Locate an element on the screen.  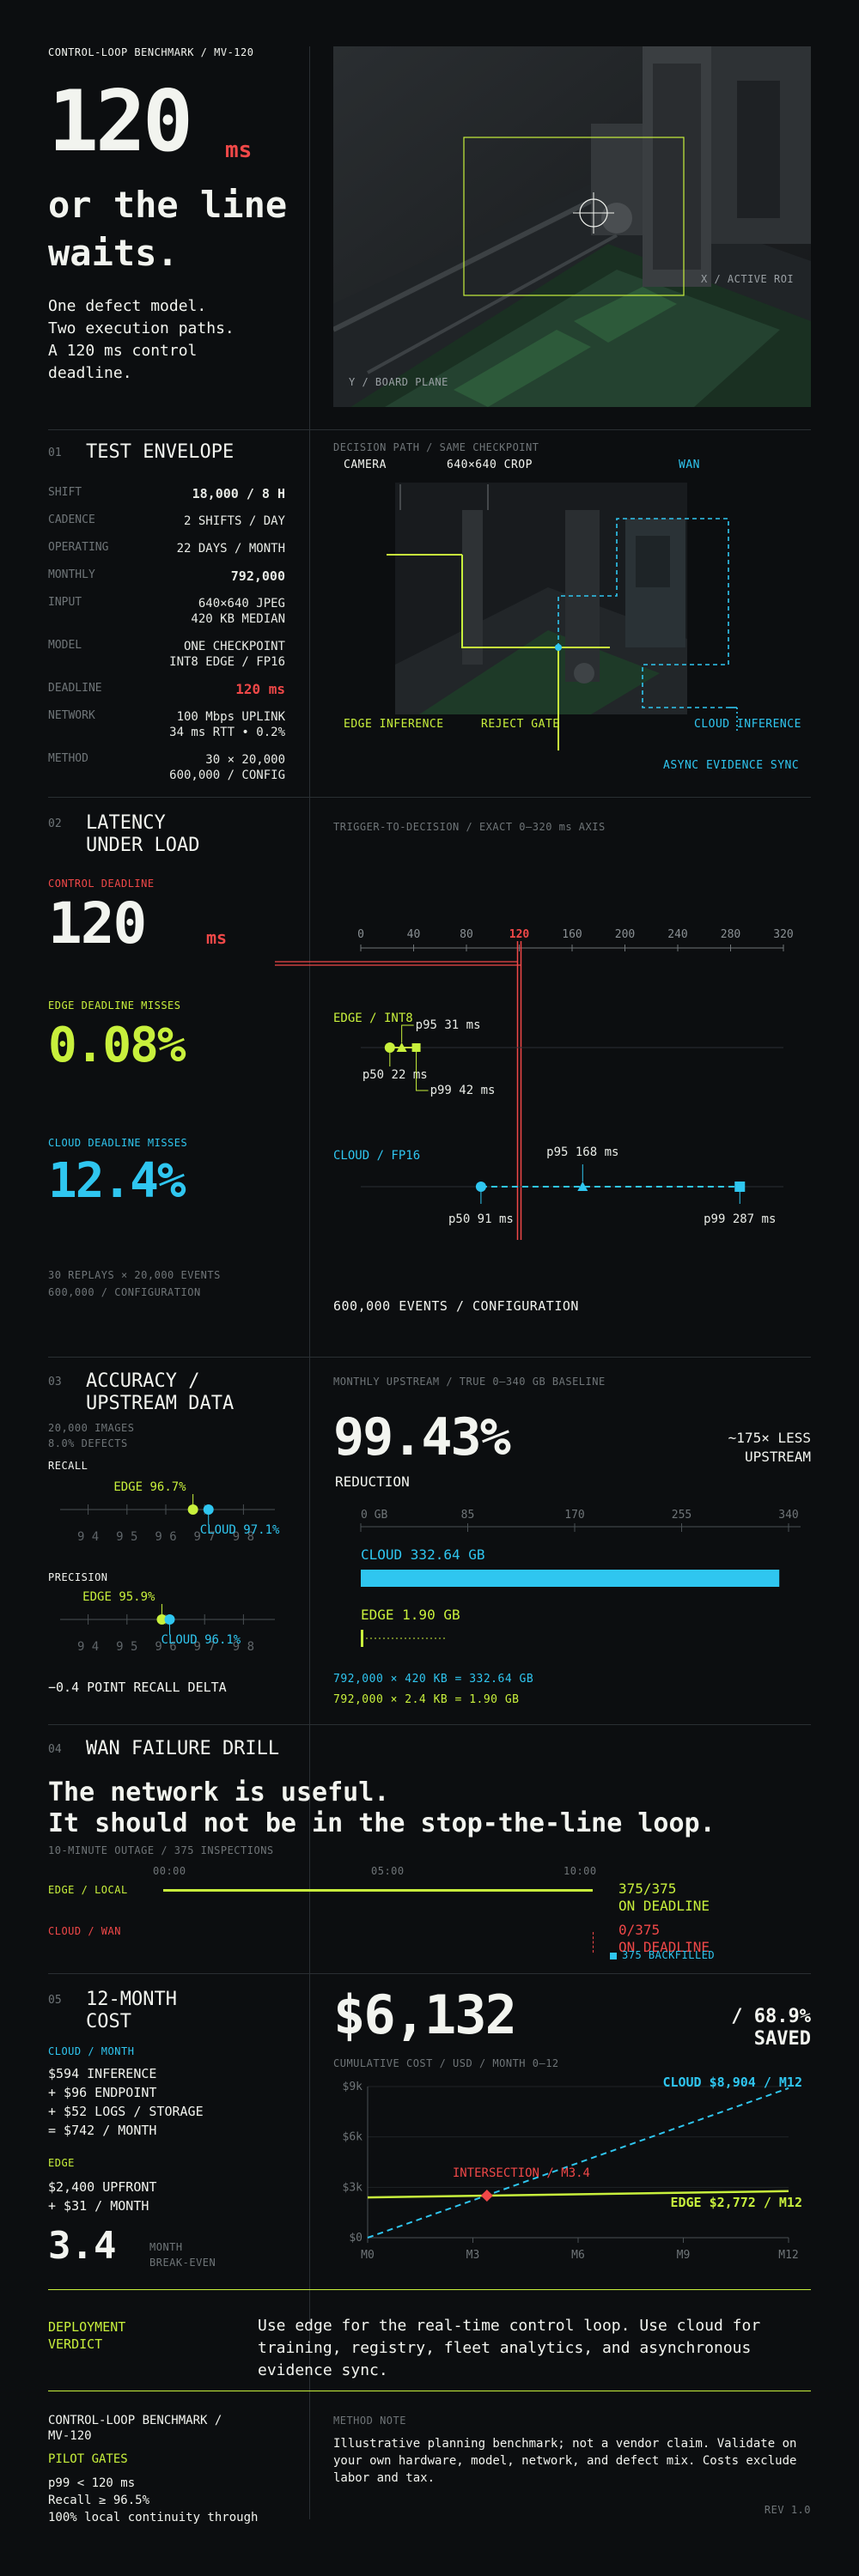
cost-x-tick-label: M9 is located at coordinates (684, 2255).